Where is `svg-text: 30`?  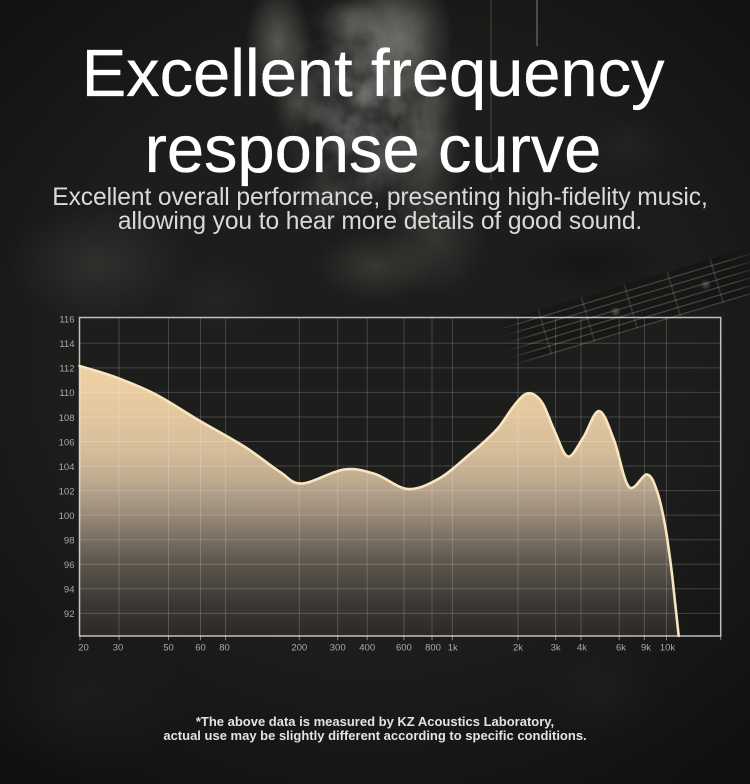
svg-text: 30 is located at coordinates (118, 648).